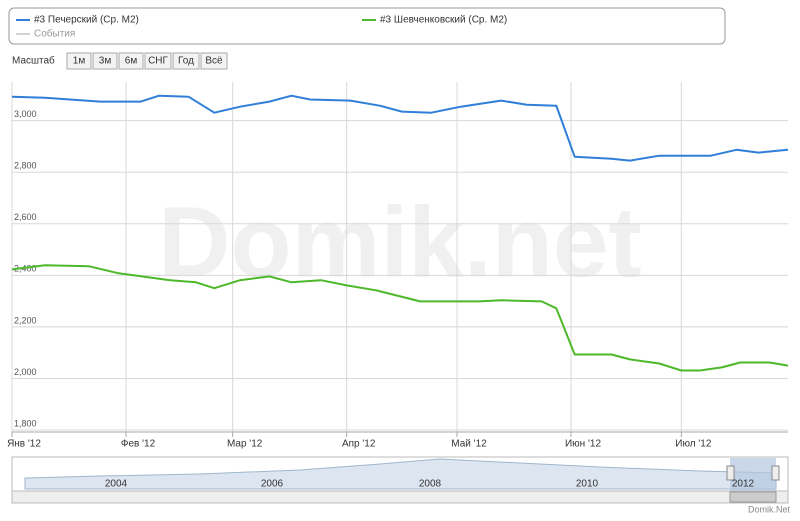  What do you see at coordinates (25, 217) in the screenshot?
I see `y-tick-label: 2,600` at bounding box center [25, 217].